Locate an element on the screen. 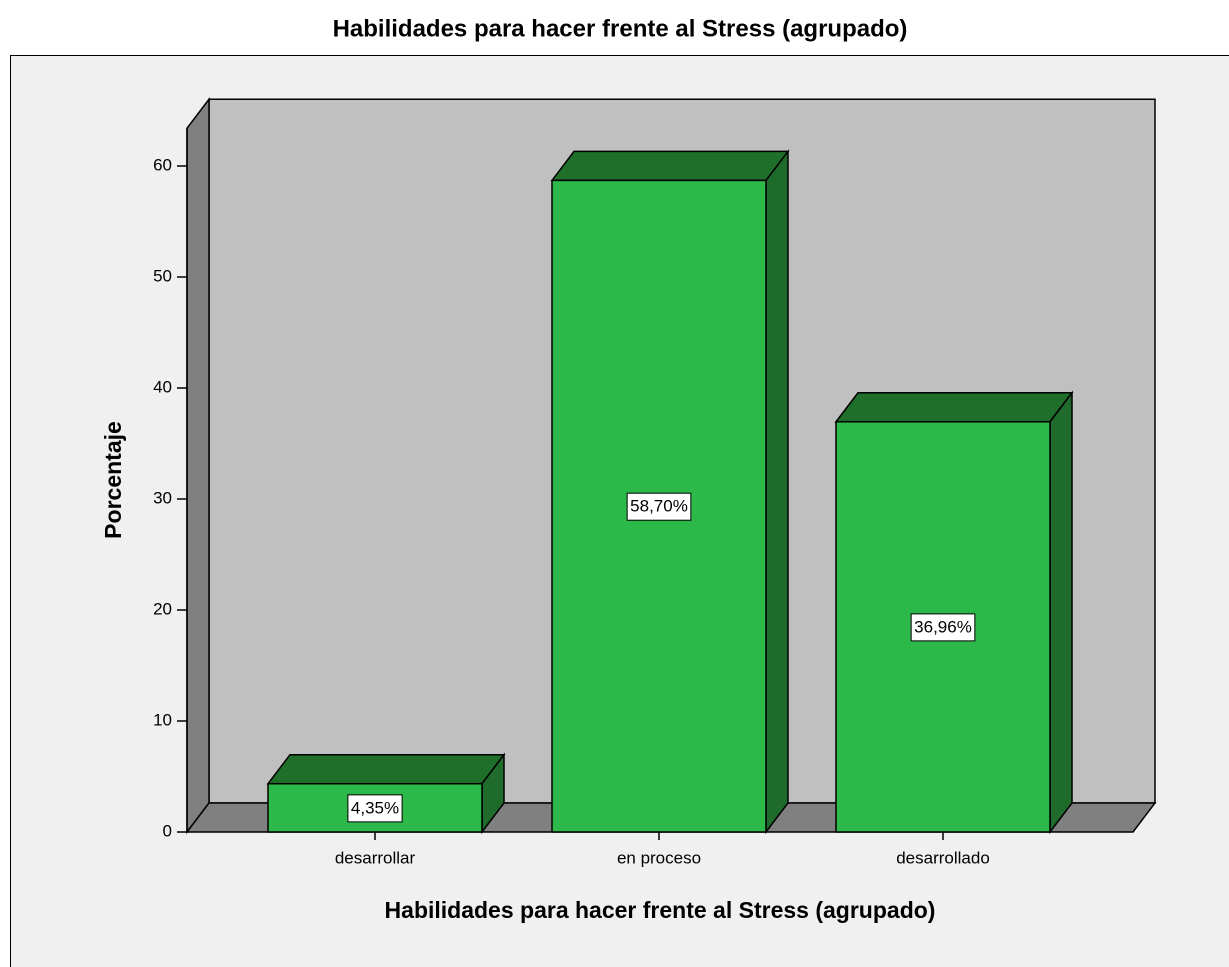 The width and height of the screenshot is (1229, 967). y-tick-label: 40 is located at coordinates (162, 386).